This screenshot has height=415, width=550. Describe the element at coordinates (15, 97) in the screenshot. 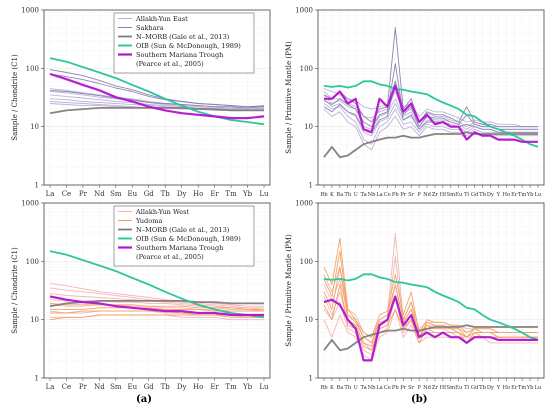

I see `top-left-y-axis-label: Sample / Chondrite (C1)` at that location.